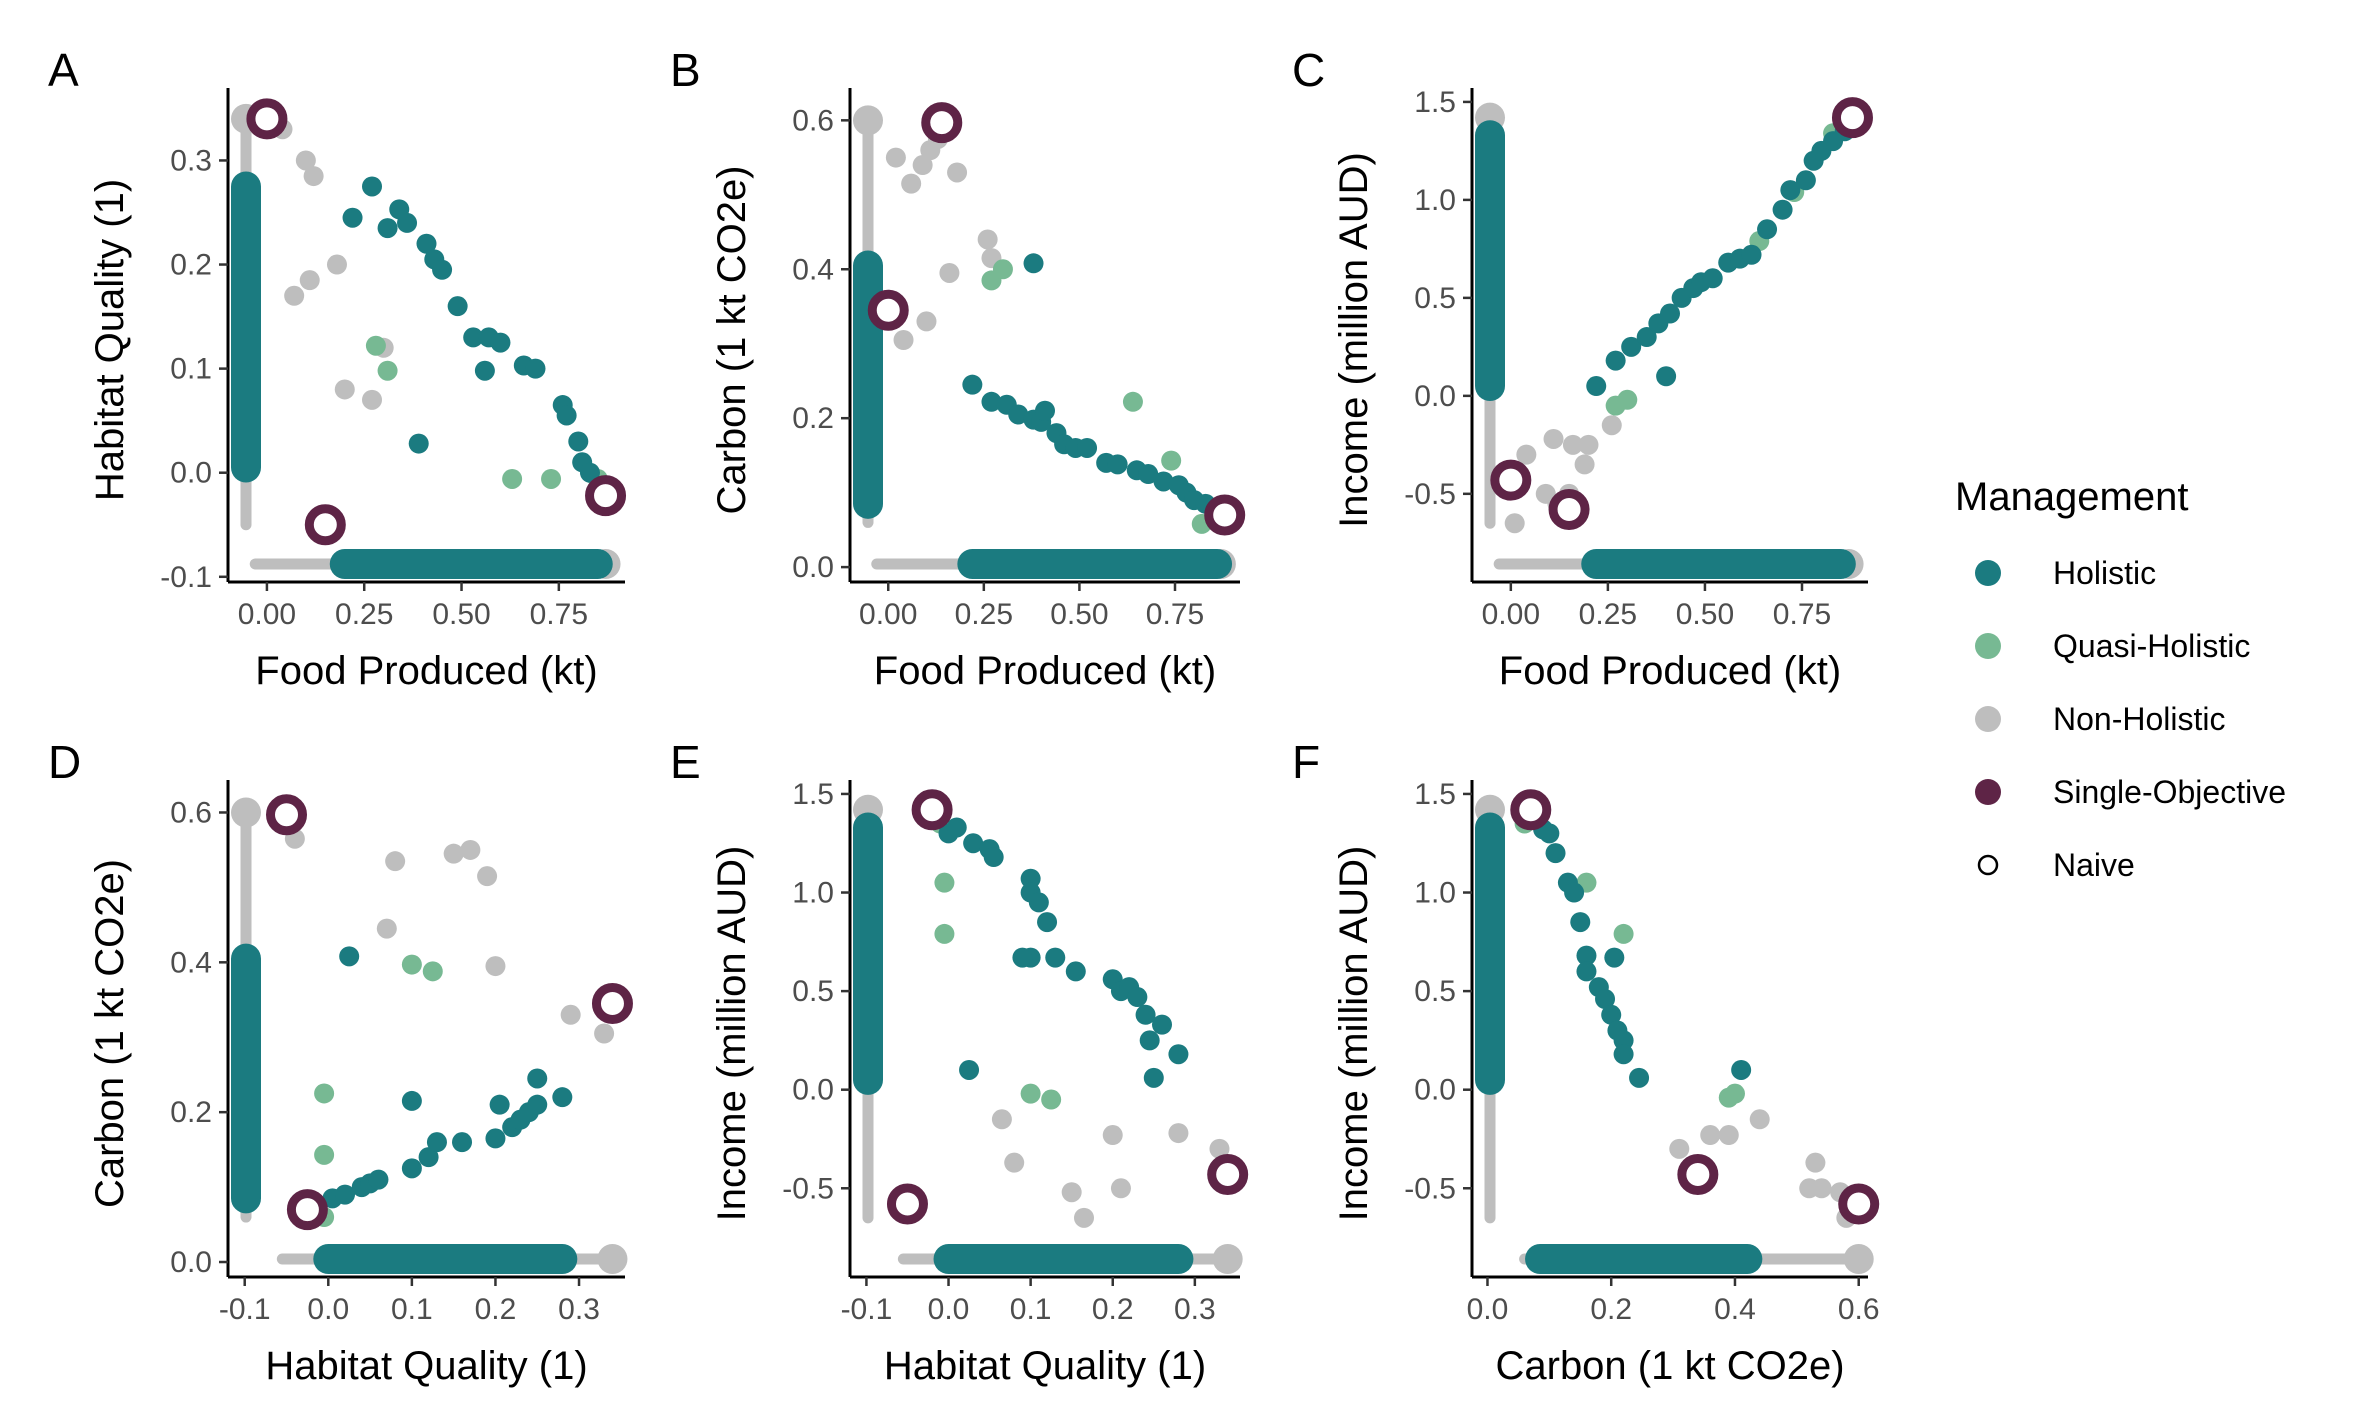 Image resolution: width=2362 pixels, height=1417 pixels. I want to click on panel-letter-E: E, so click(685, 762).